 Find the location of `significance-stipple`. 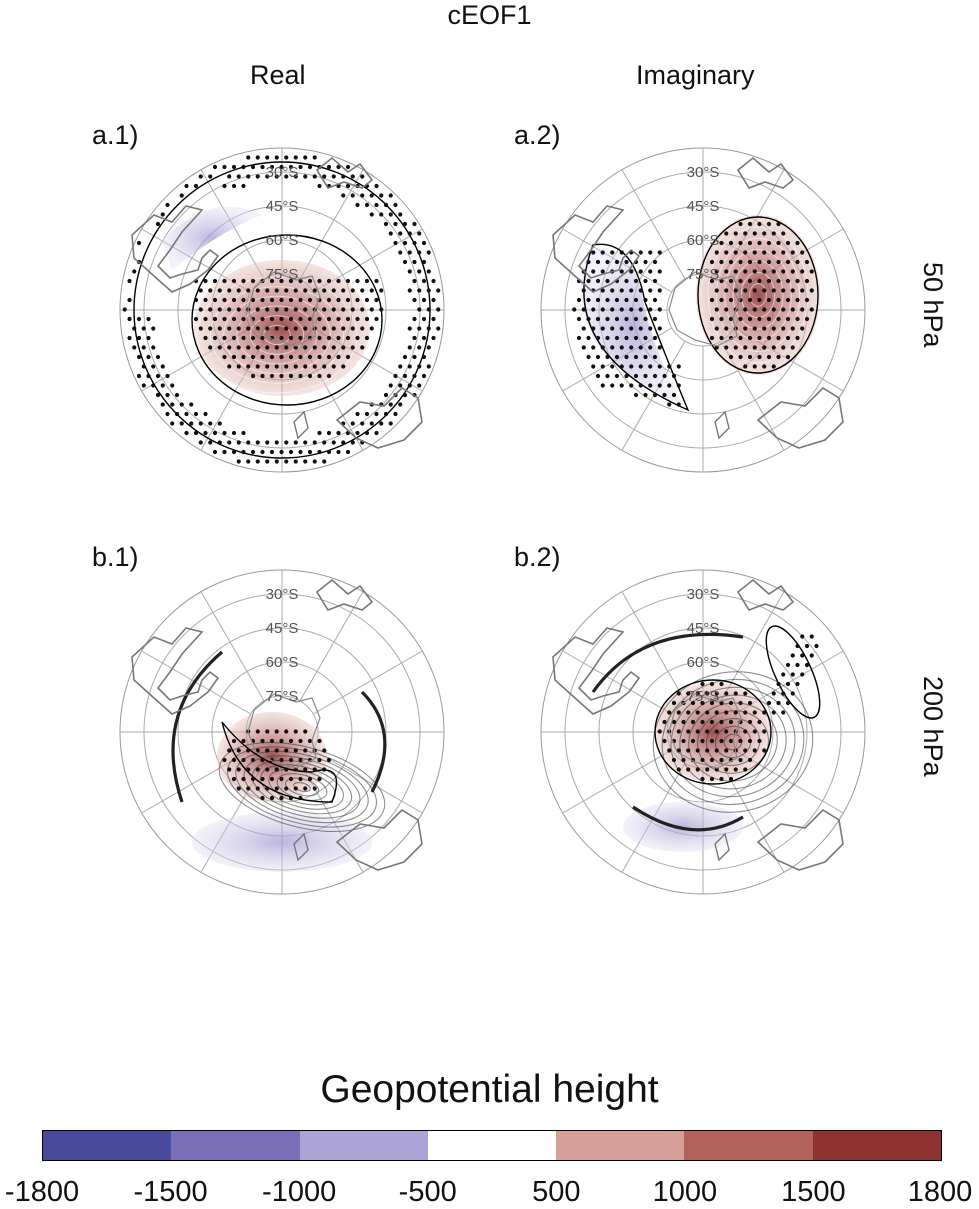

significance-stipple is located at coordinates (281, 309).